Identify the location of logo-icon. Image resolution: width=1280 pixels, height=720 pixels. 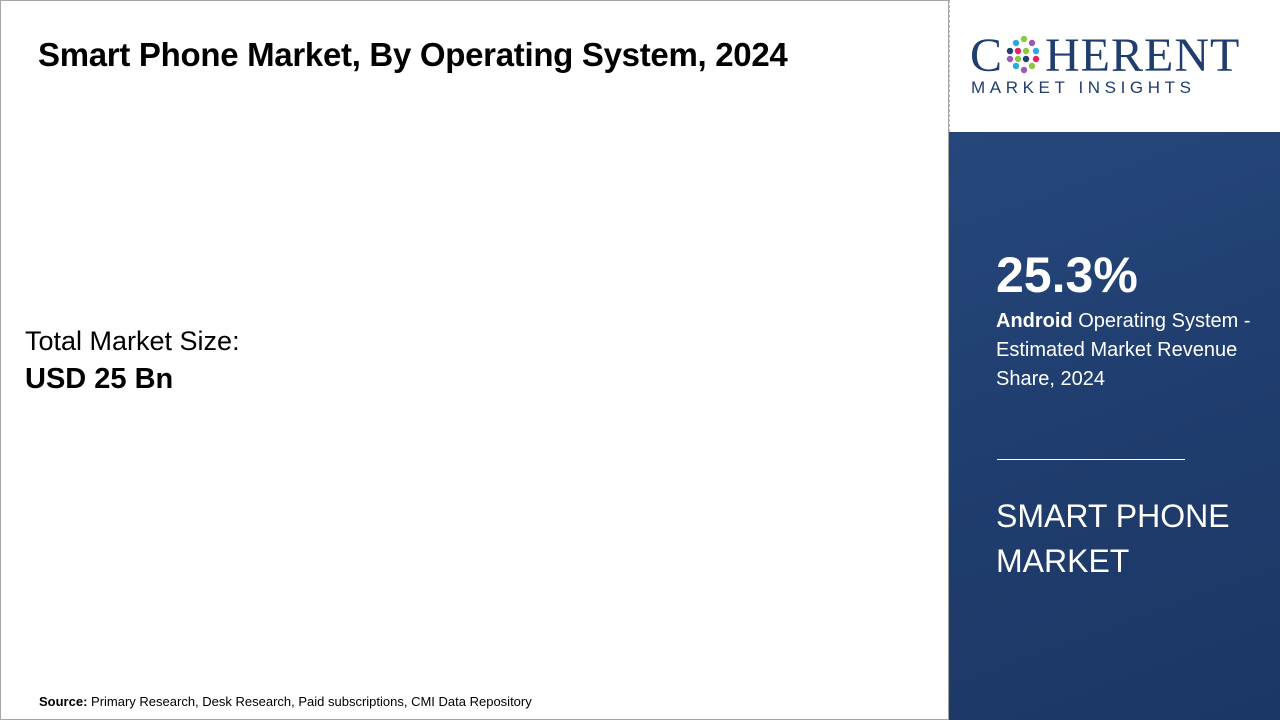
(1023, 54).